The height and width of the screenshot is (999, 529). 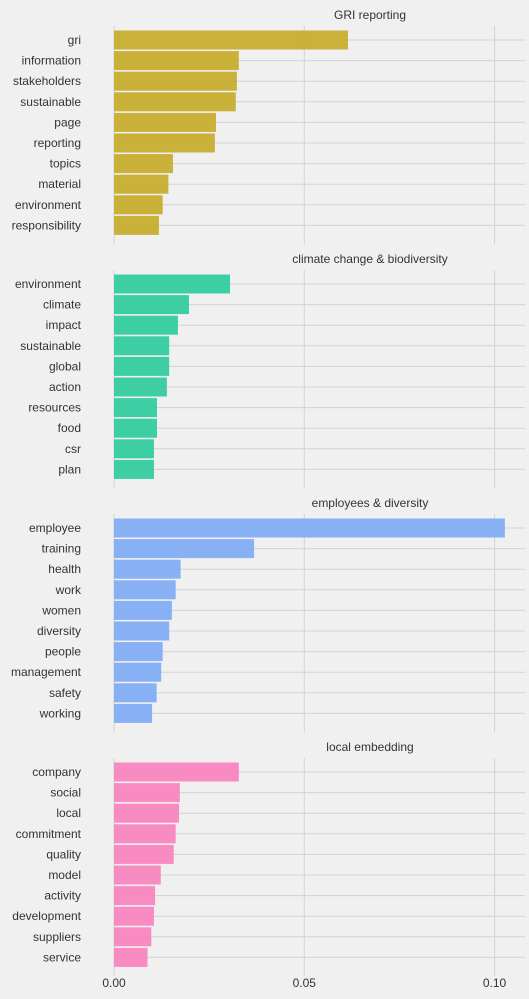 What do you see at coordinates (69, 469) in the screenshot?
I see `category-label: plan` at bounding box center [69, 469].